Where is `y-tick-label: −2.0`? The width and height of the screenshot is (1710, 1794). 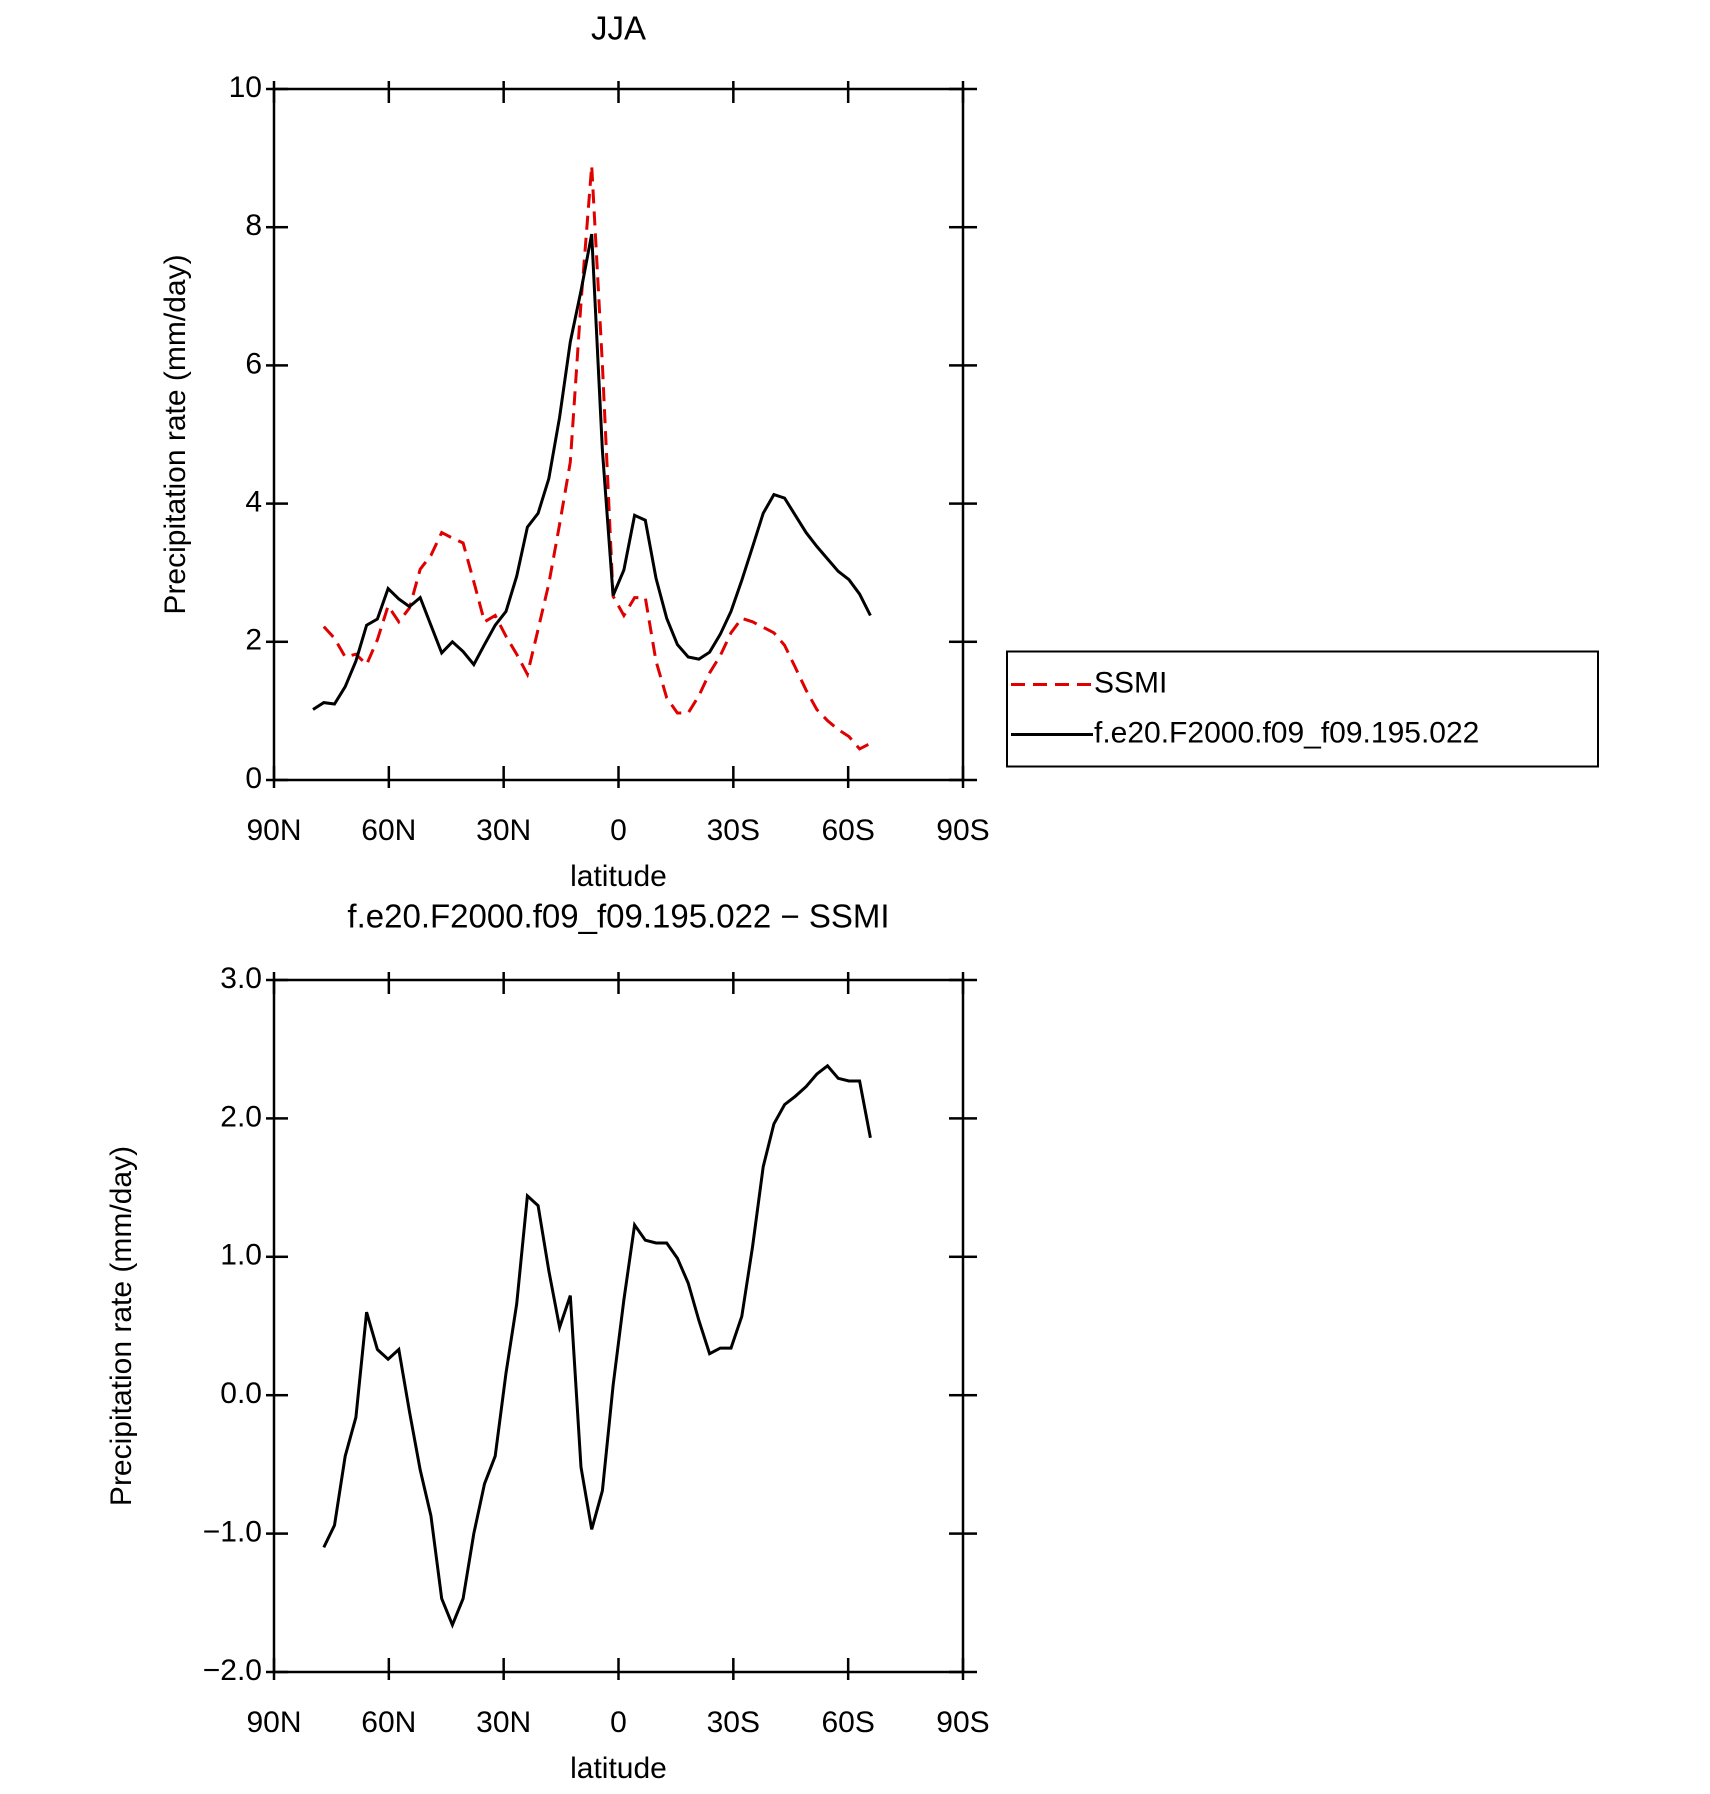 y-tick-label: −2.0 is located at coordinates (232, 1670).